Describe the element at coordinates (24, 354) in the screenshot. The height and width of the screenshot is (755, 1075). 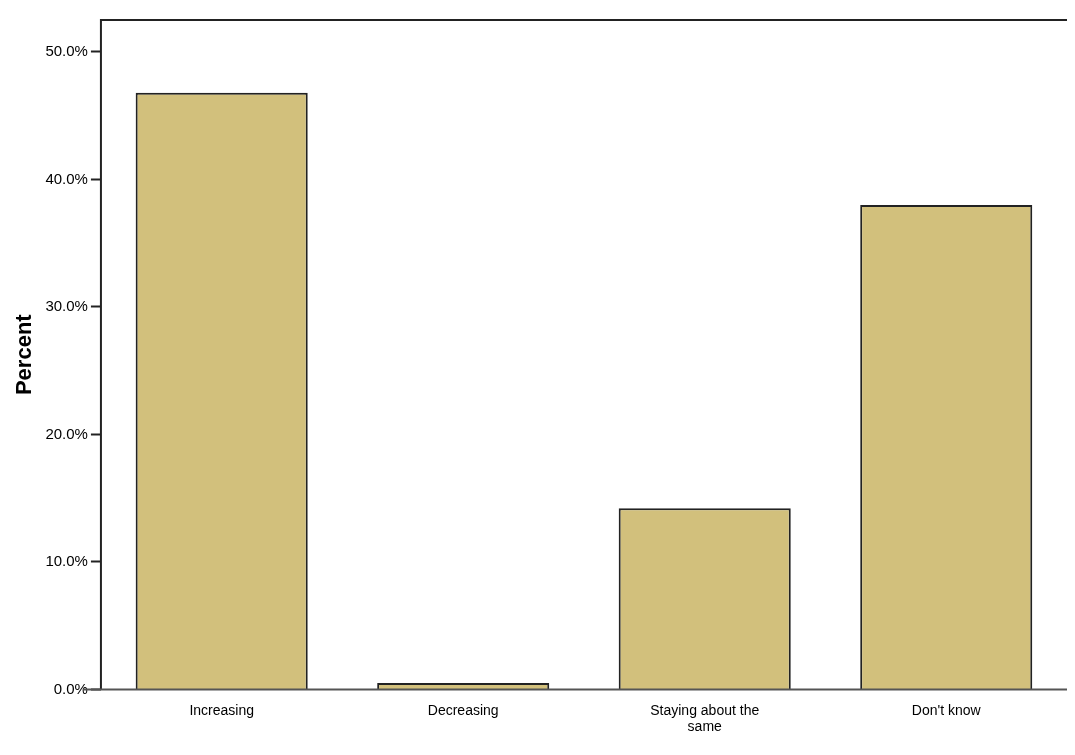
I see `y-axis-title: Percent` at that location.